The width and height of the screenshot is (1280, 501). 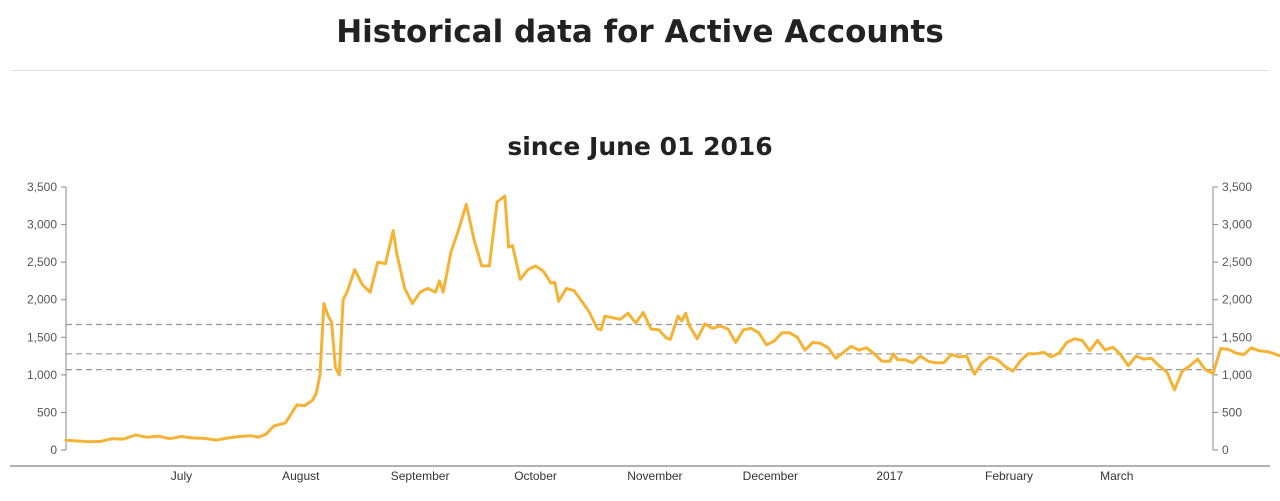 I want to click on y-tick-label-left: 3,000, so click(x=42, y=225).